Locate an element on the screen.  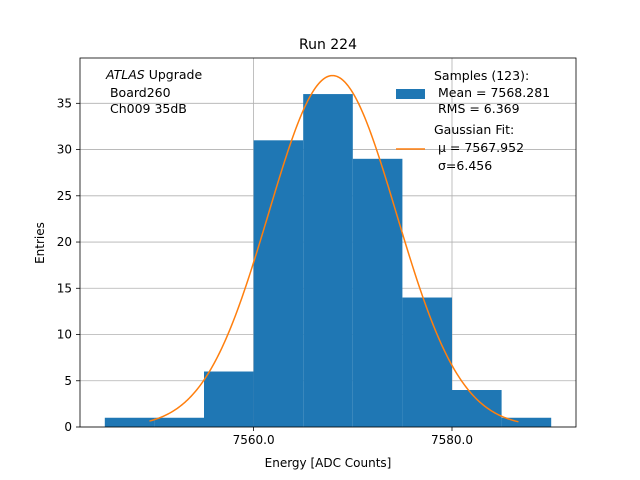
y-tick-label: 20 is located at coordinates (64, 242).